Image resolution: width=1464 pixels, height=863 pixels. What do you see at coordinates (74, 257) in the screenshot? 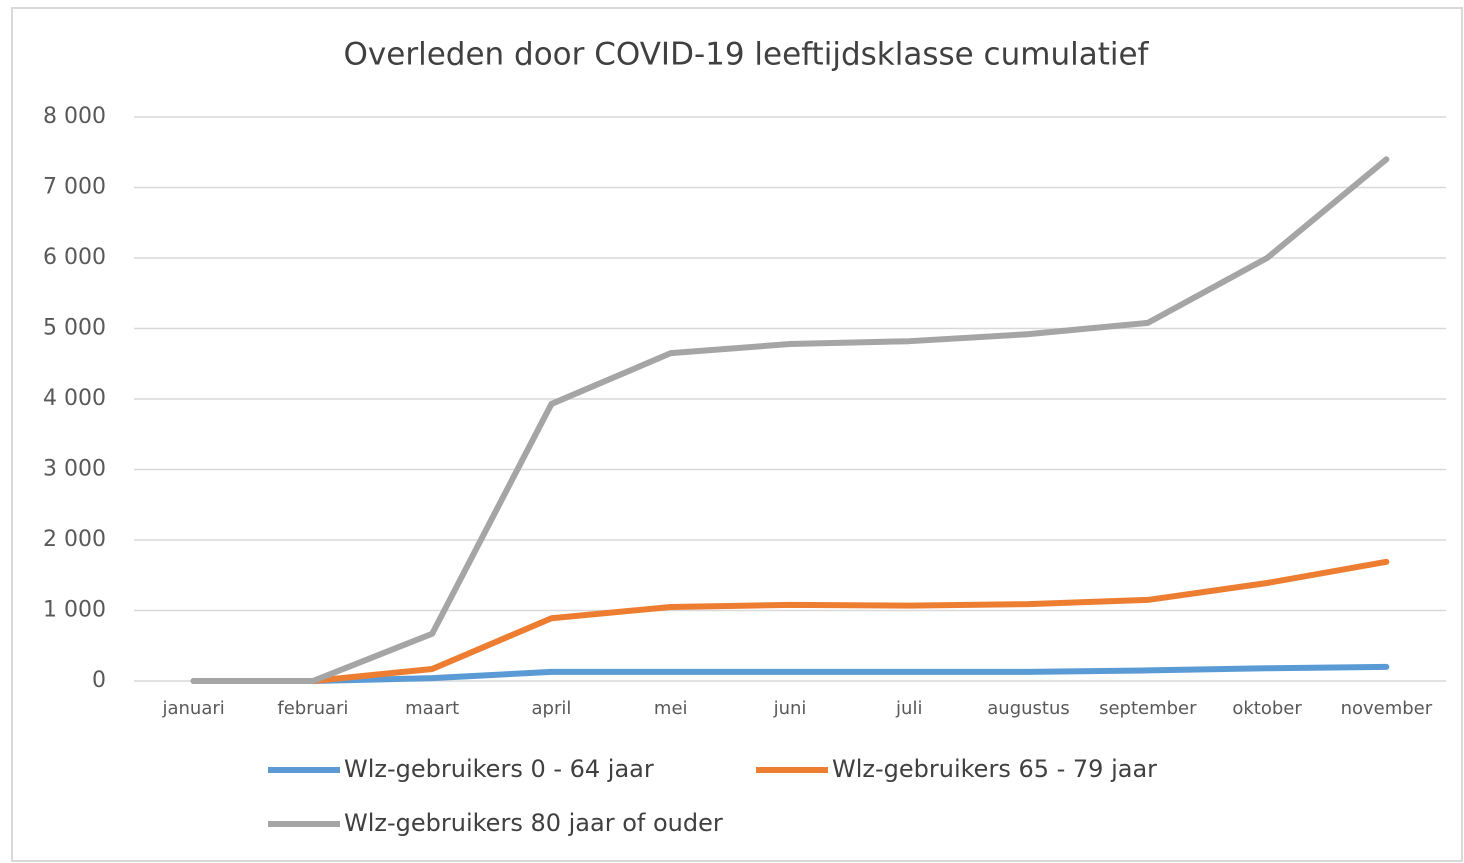
I see `y-tick-label: 6 000` at bounding box center [74, 257].